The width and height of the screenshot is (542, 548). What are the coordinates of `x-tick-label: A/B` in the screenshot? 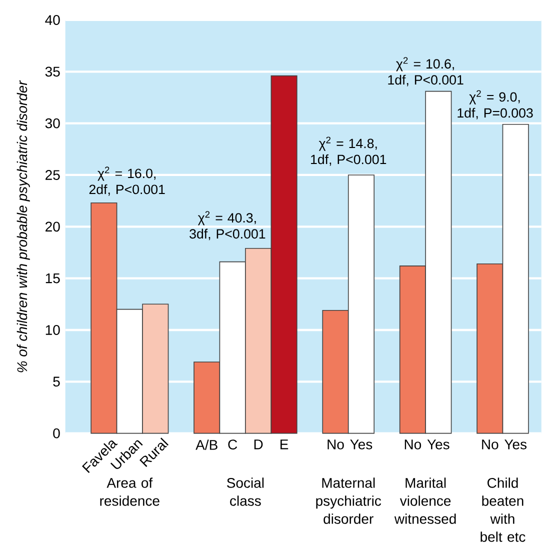 It's located at (207, 445).